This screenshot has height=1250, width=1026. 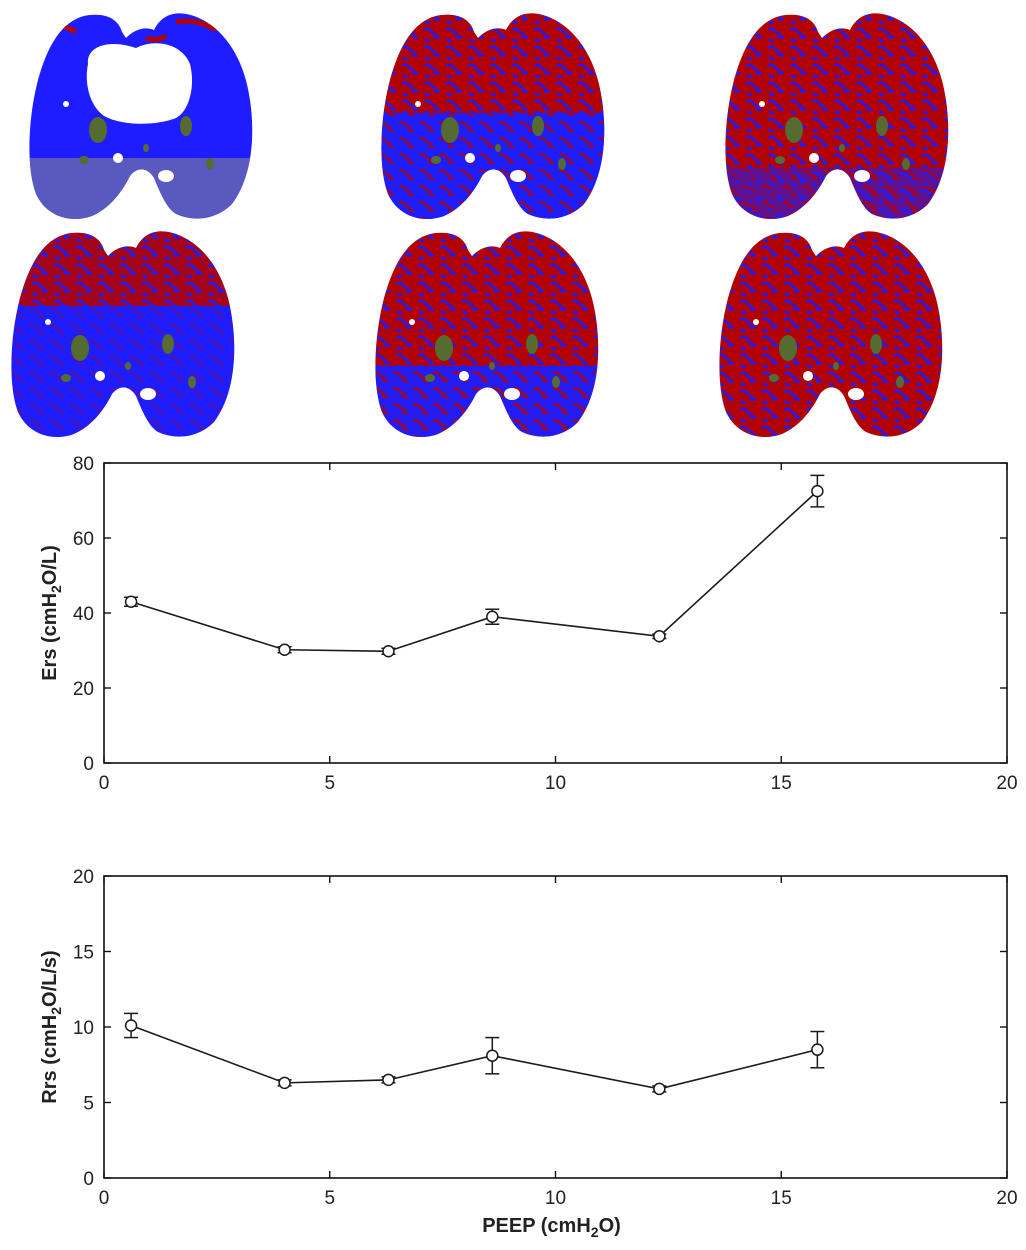 I want to click on y-axis-label: Rrs (cmH2O/L/s), so click(x=51, y=1026).